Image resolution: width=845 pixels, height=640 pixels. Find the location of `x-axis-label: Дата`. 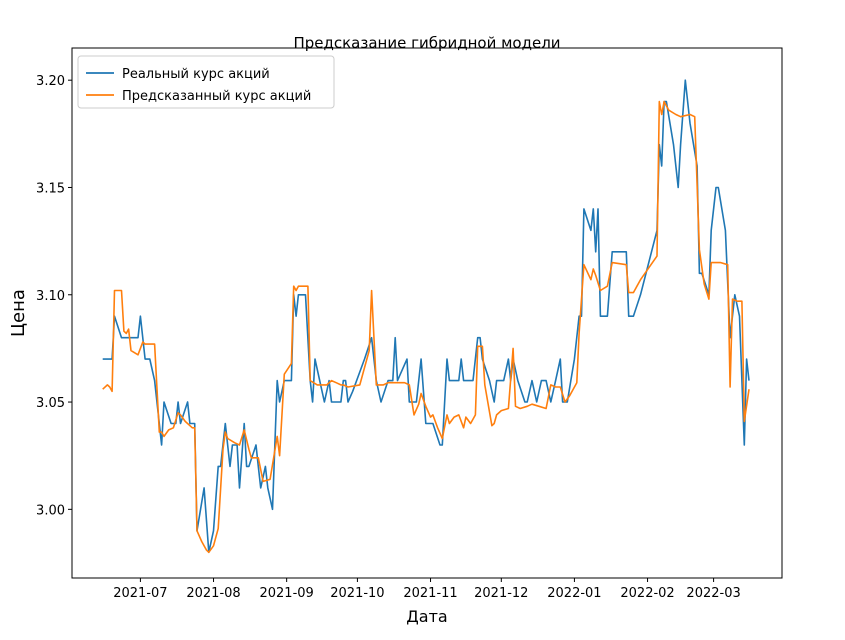

x-axis-label: Дата is located at coordinates (426, 616).